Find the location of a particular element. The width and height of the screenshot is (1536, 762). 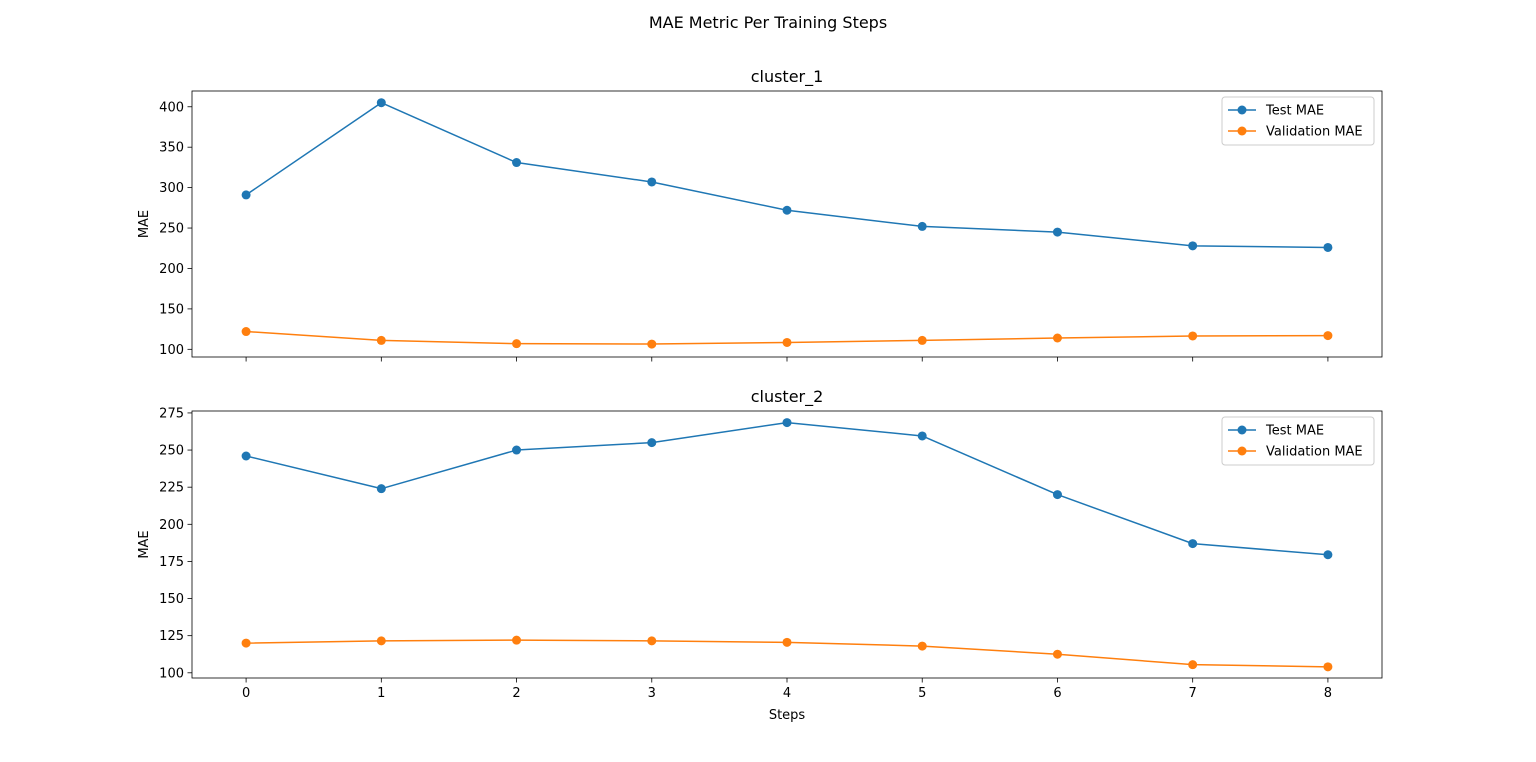

x-tick-label: 2 is located at coordinates (516, 693).